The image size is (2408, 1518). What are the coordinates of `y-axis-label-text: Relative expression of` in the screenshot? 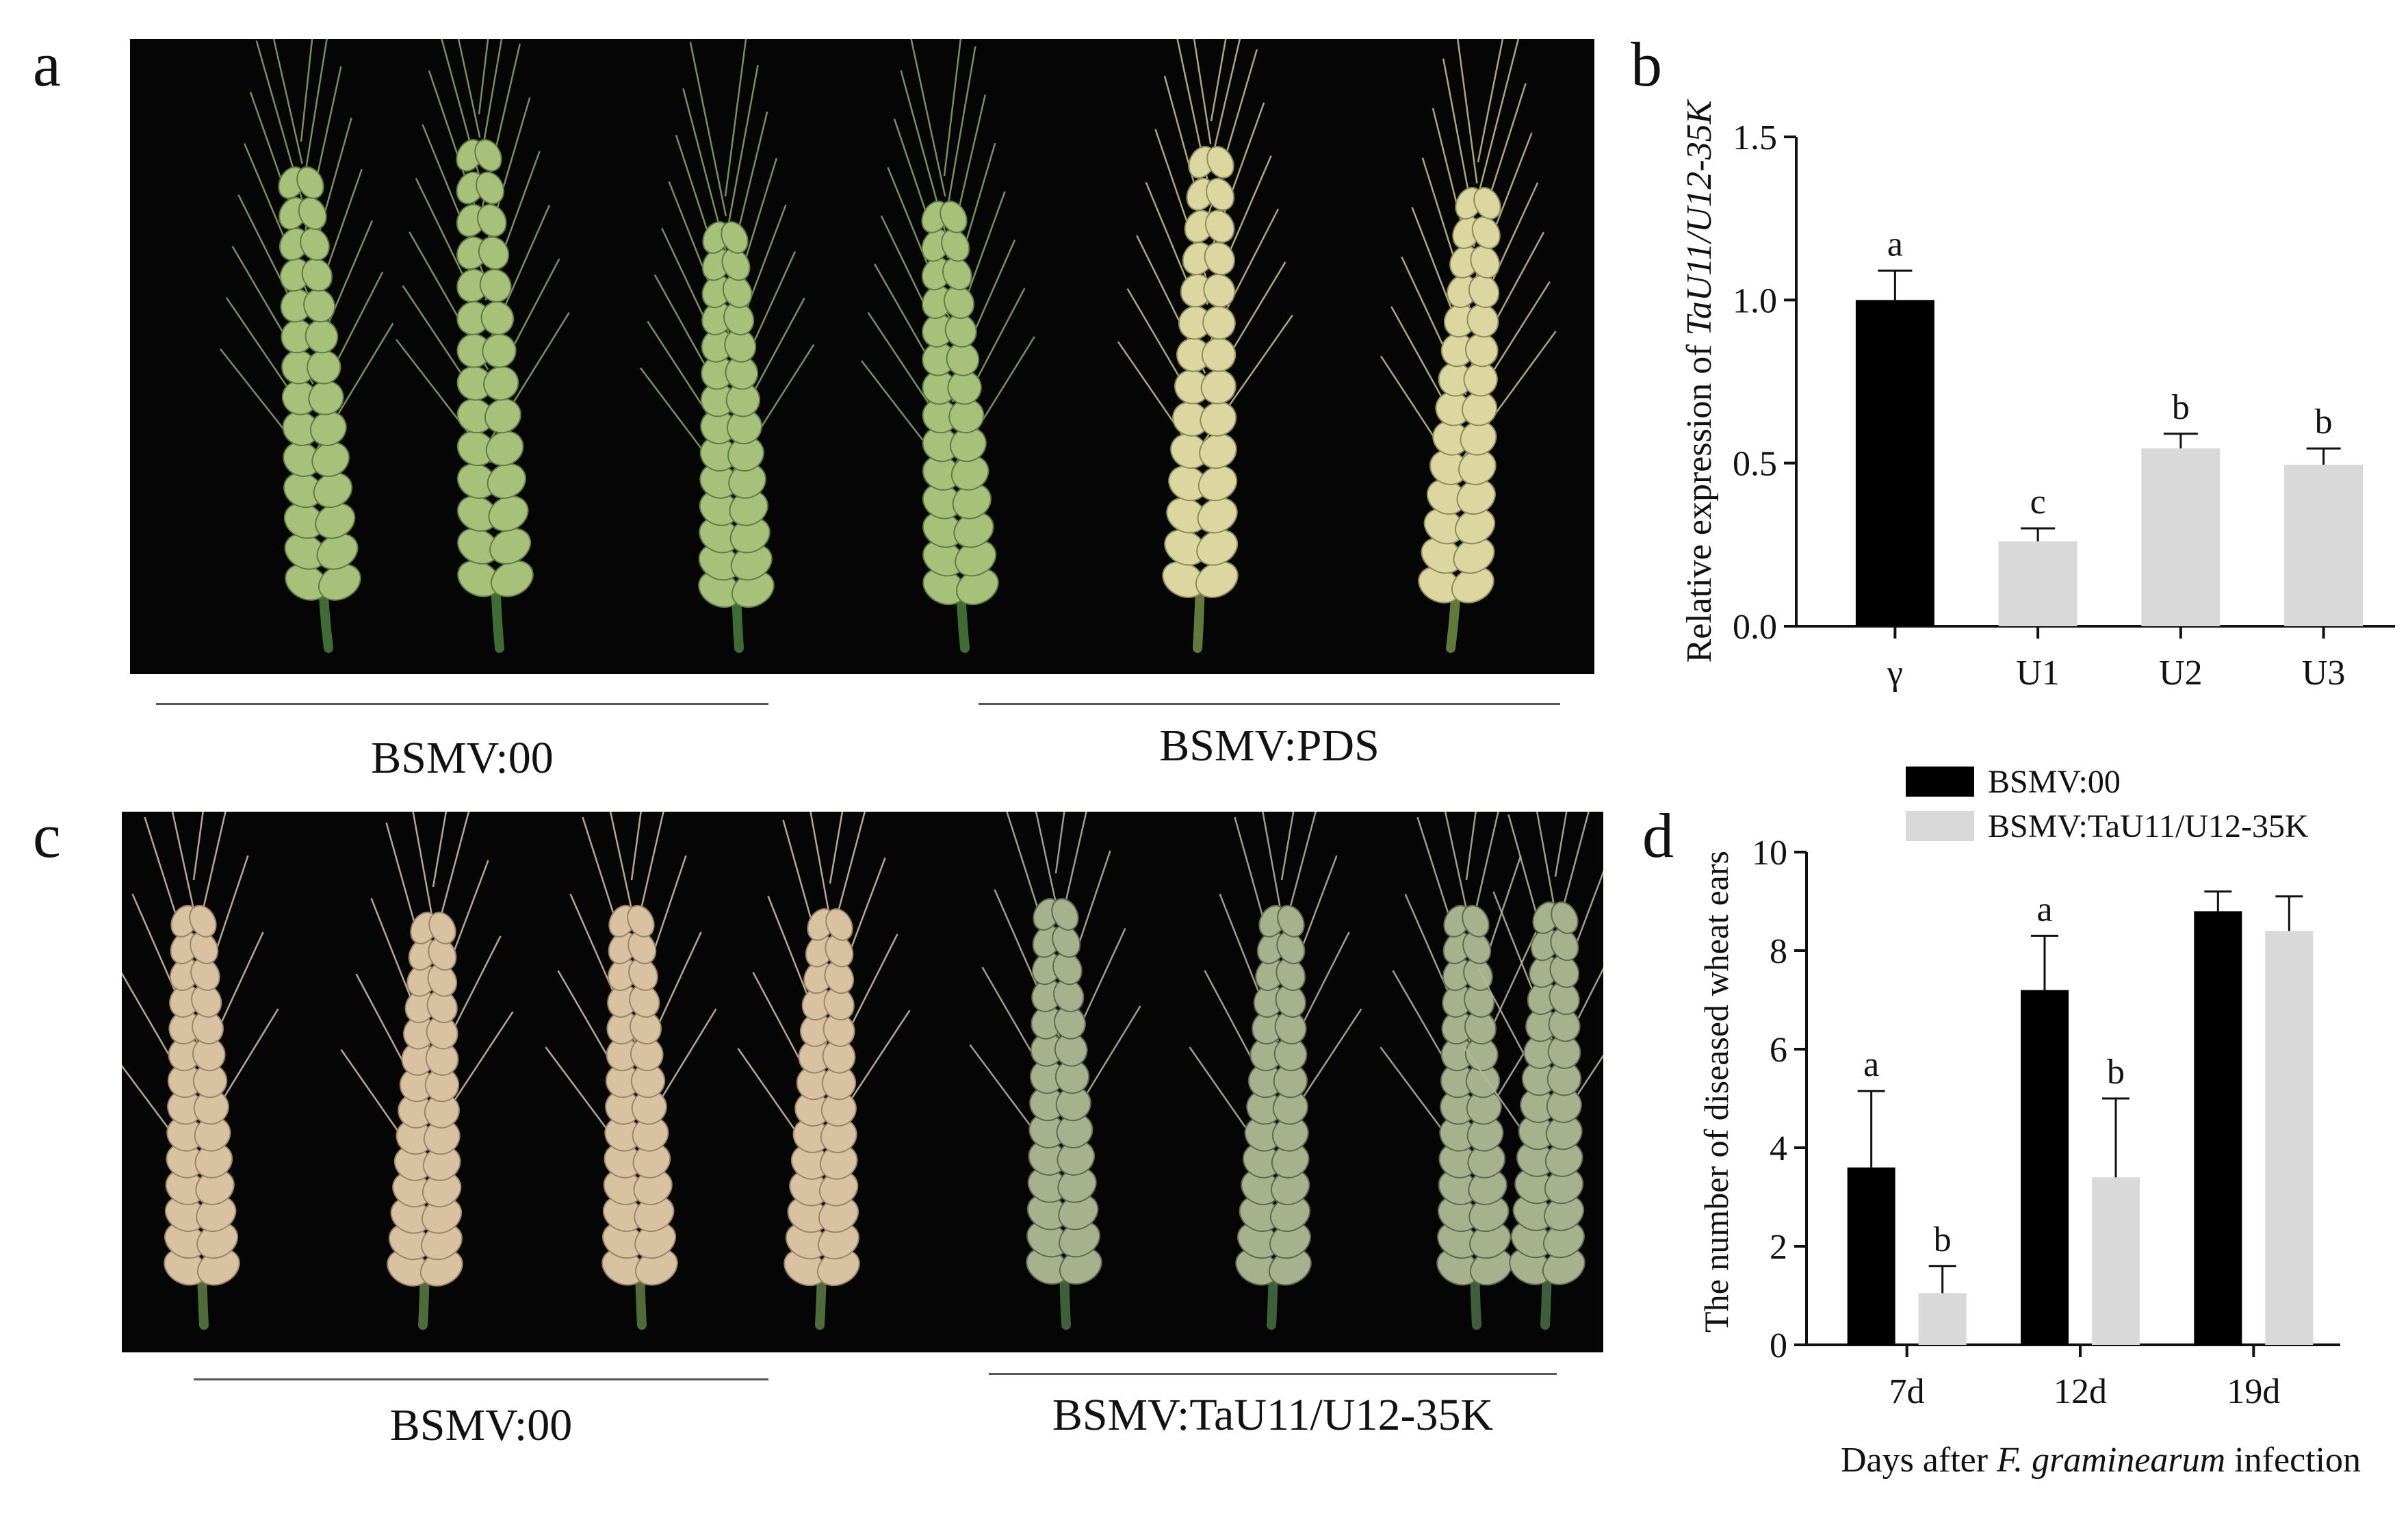 It's located at (1699, 498).